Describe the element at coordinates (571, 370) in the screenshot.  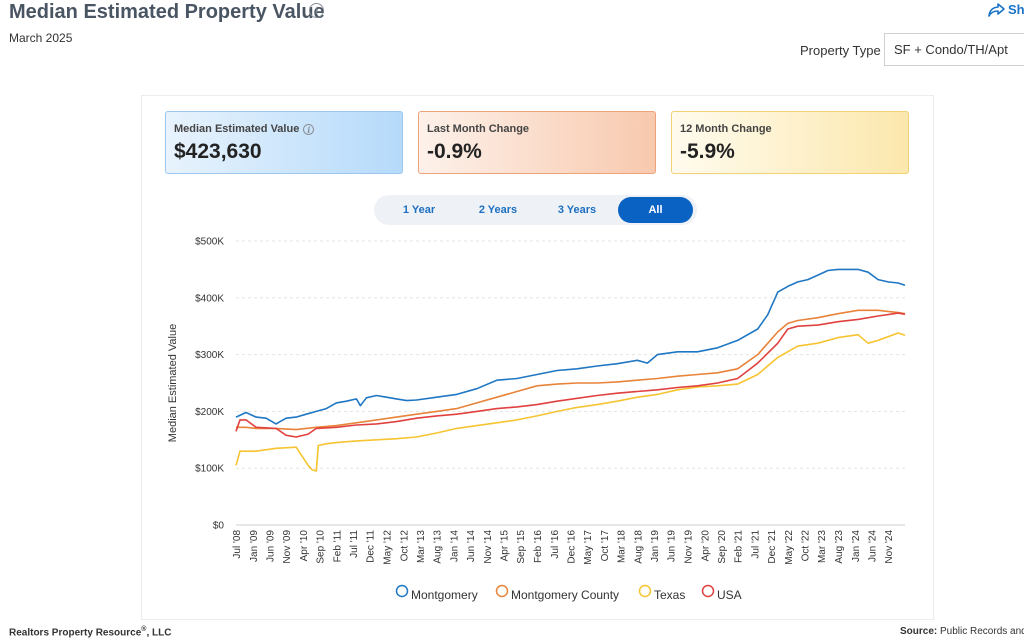
I see `series-line-montgomery-county` at that location.